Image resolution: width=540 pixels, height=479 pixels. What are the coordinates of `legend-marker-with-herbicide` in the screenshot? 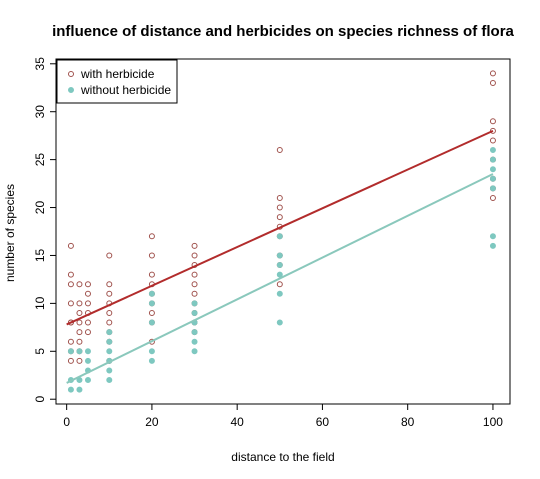 It's located at (71, 74).